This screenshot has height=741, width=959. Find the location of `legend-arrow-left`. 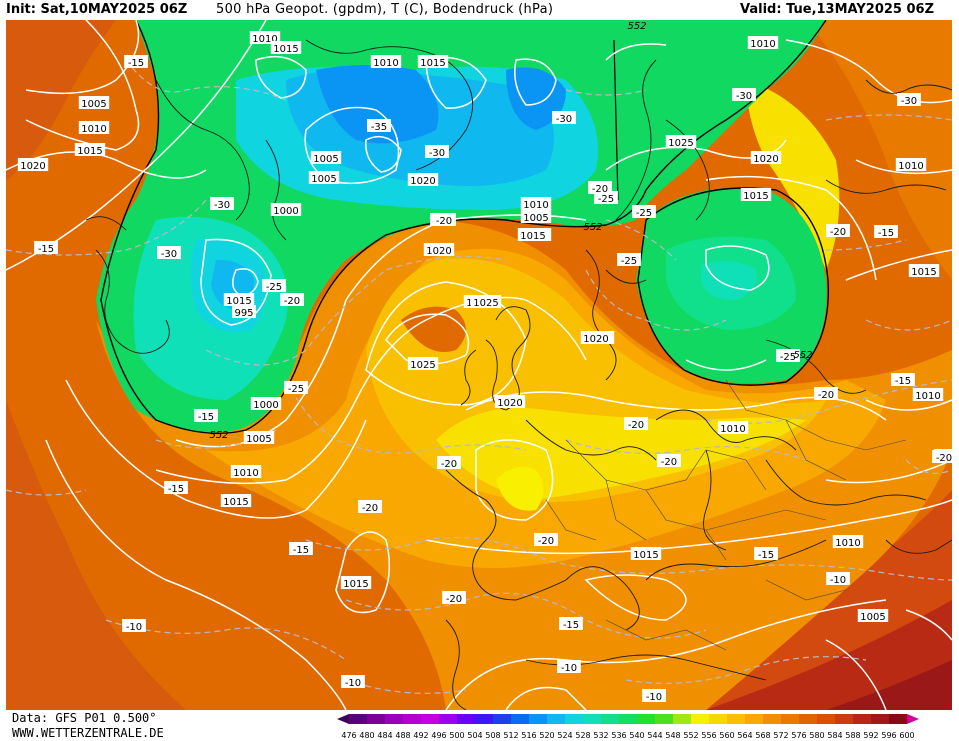

legend-arrow-left is located at coordinates (343, 719).